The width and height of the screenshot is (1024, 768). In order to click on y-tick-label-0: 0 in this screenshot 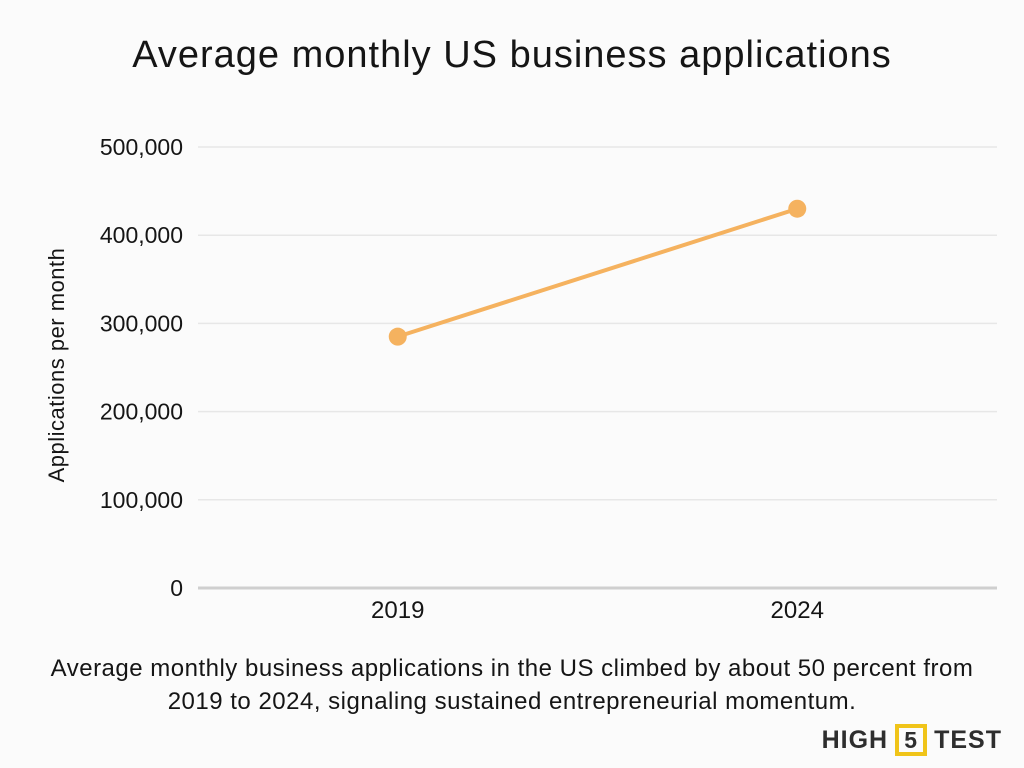, I will do `click(176, 588)`.